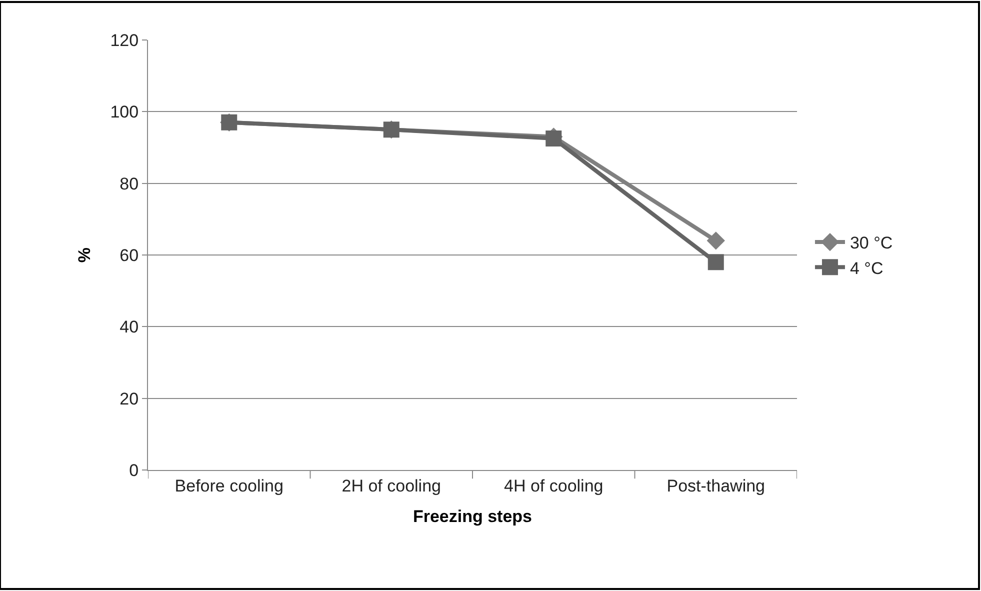 The width and height of the screenshot is (981, 591). What do you see at coordinates (554, 486) in the screenshot?
I see `x-tick-label: 4H of cooling` at bounding box center [554, 486].